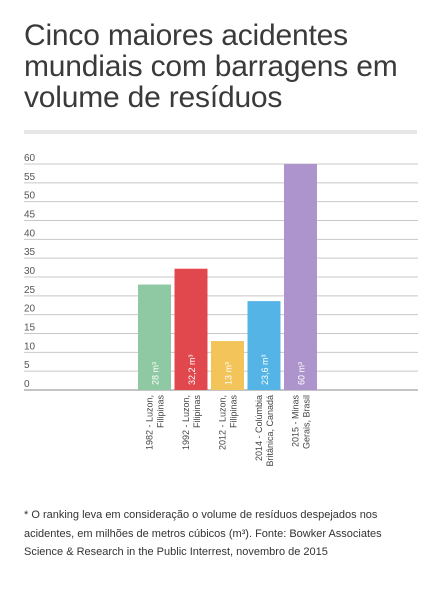  I want to click on y-tick-label: 55, so click(30, 177).